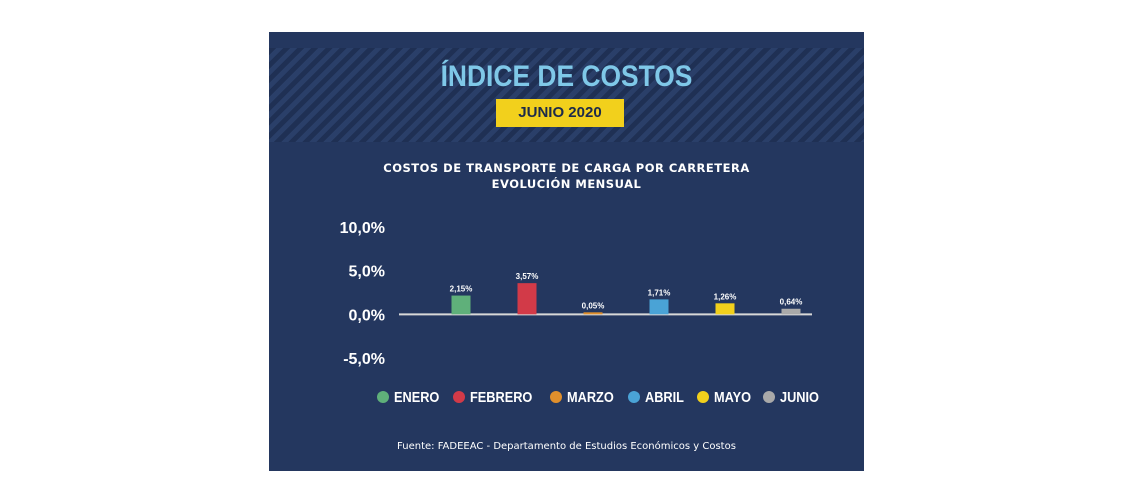 The width and height of the screenshot is (1140, 500). I want to click on legend-item-abril: ABRIL, so click(656, 397).